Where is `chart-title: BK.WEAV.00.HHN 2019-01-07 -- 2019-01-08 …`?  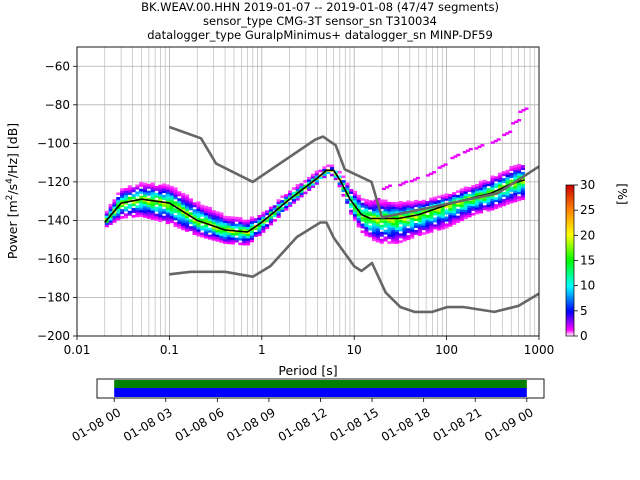
chart-title: BK.WEAV.00.HHN 2019-01-07 -- 2019-01-08 … is located at coordinates (320, 21).